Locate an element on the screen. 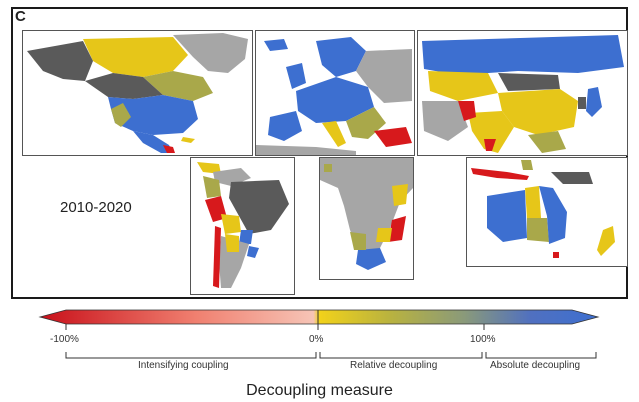 The height and width of the screenshot is (402, 639). namibia-region is located at coordinates (358, 241).